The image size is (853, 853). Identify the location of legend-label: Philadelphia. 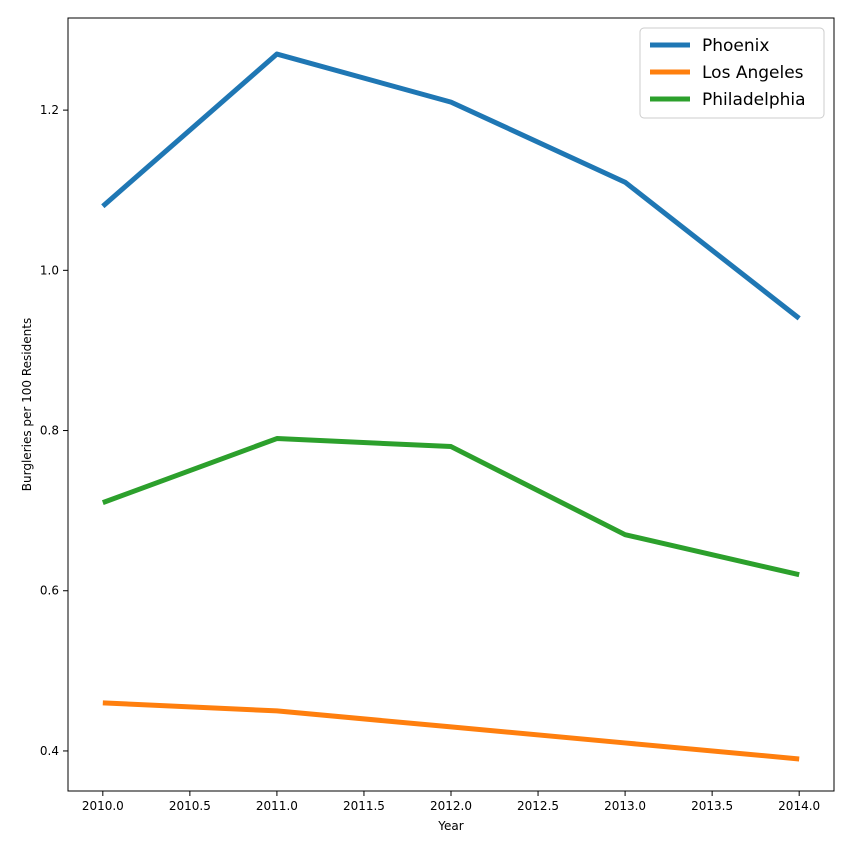
(754, 100).